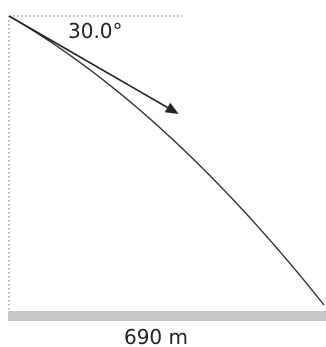 The width and height of the screenshot is (326, 347). I want to click on ground-strip, so click(167, 316).